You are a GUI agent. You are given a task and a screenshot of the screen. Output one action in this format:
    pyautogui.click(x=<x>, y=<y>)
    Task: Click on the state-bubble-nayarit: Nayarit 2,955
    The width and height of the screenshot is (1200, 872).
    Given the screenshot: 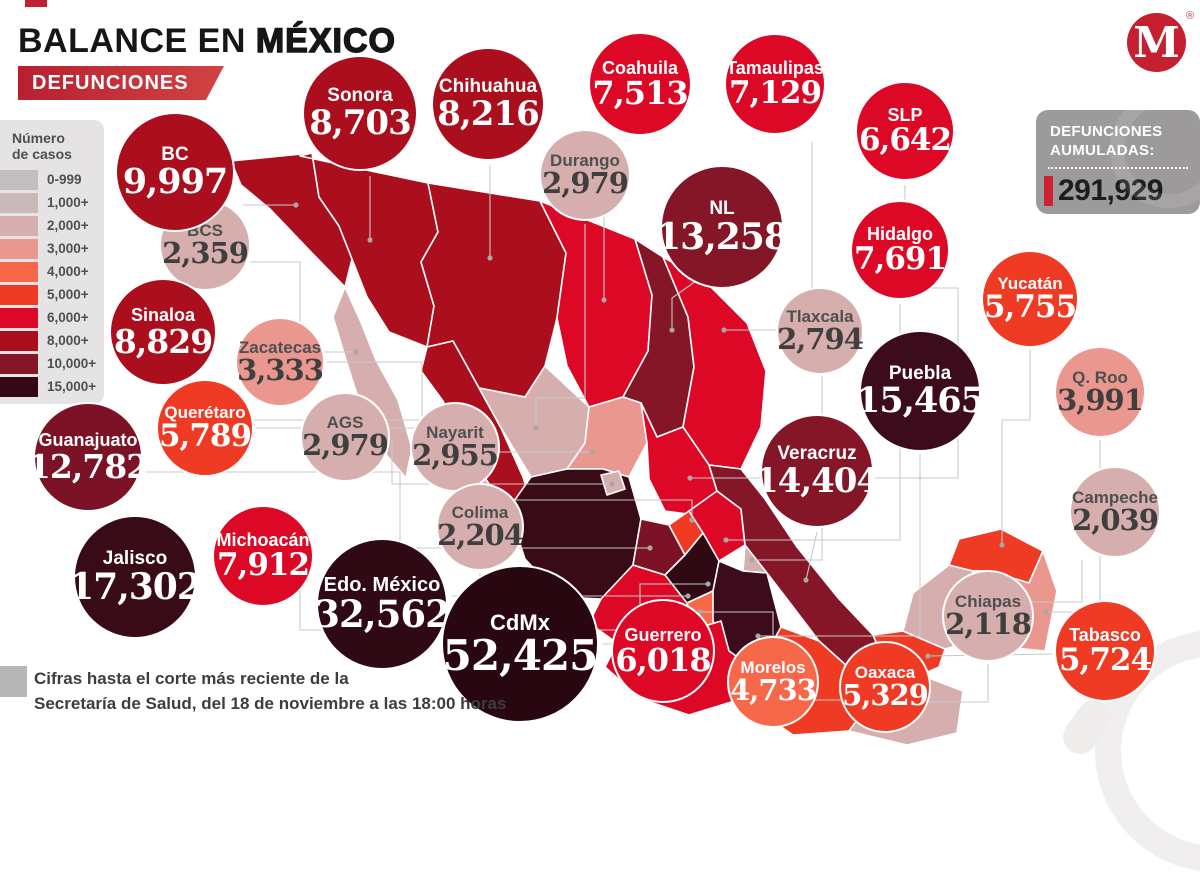 What is the action you would take?
    pyautogui.click(x=455, y=447)
    